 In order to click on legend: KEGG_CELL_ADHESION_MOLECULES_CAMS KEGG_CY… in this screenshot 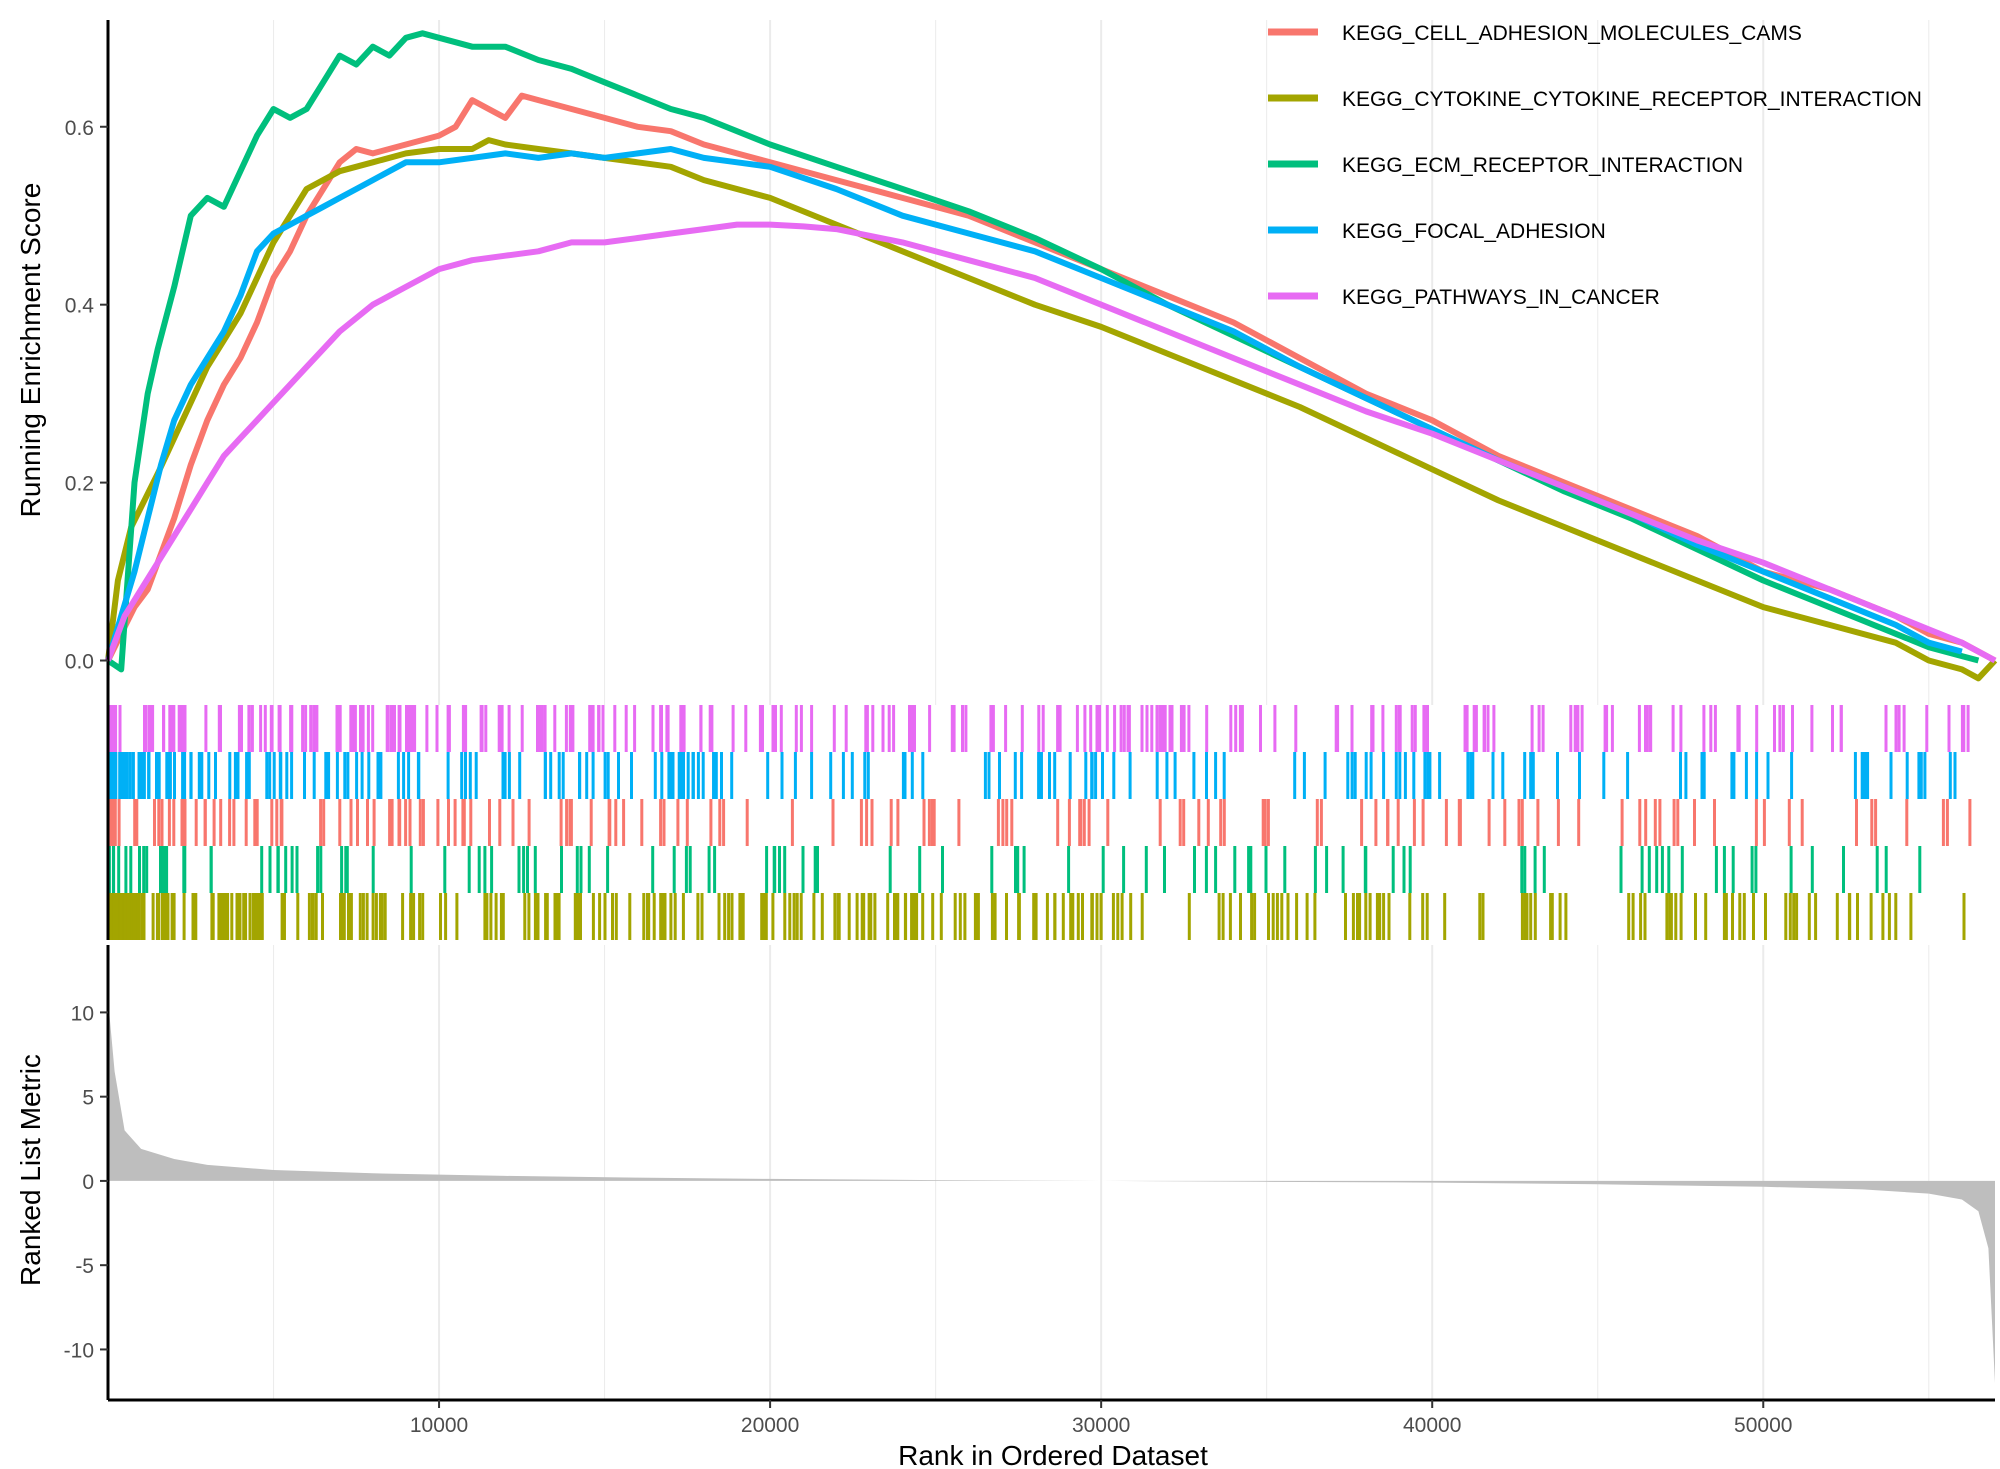, I will do `click(1595, 165)`.